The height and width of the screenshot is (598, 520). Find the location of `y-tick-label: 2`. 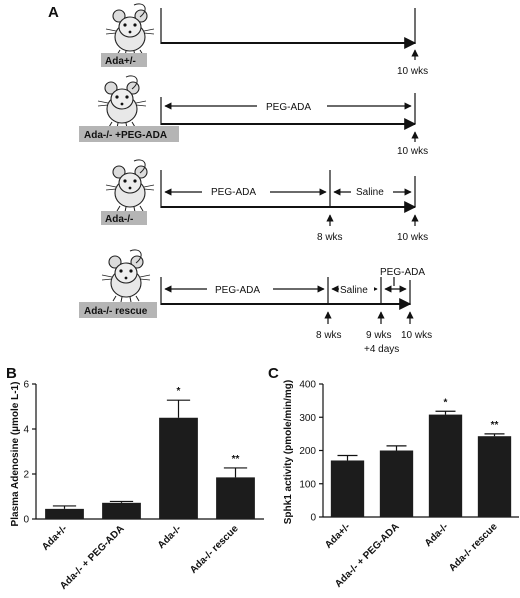

y-tick-label: 2 is located at coordinates (26, 475).